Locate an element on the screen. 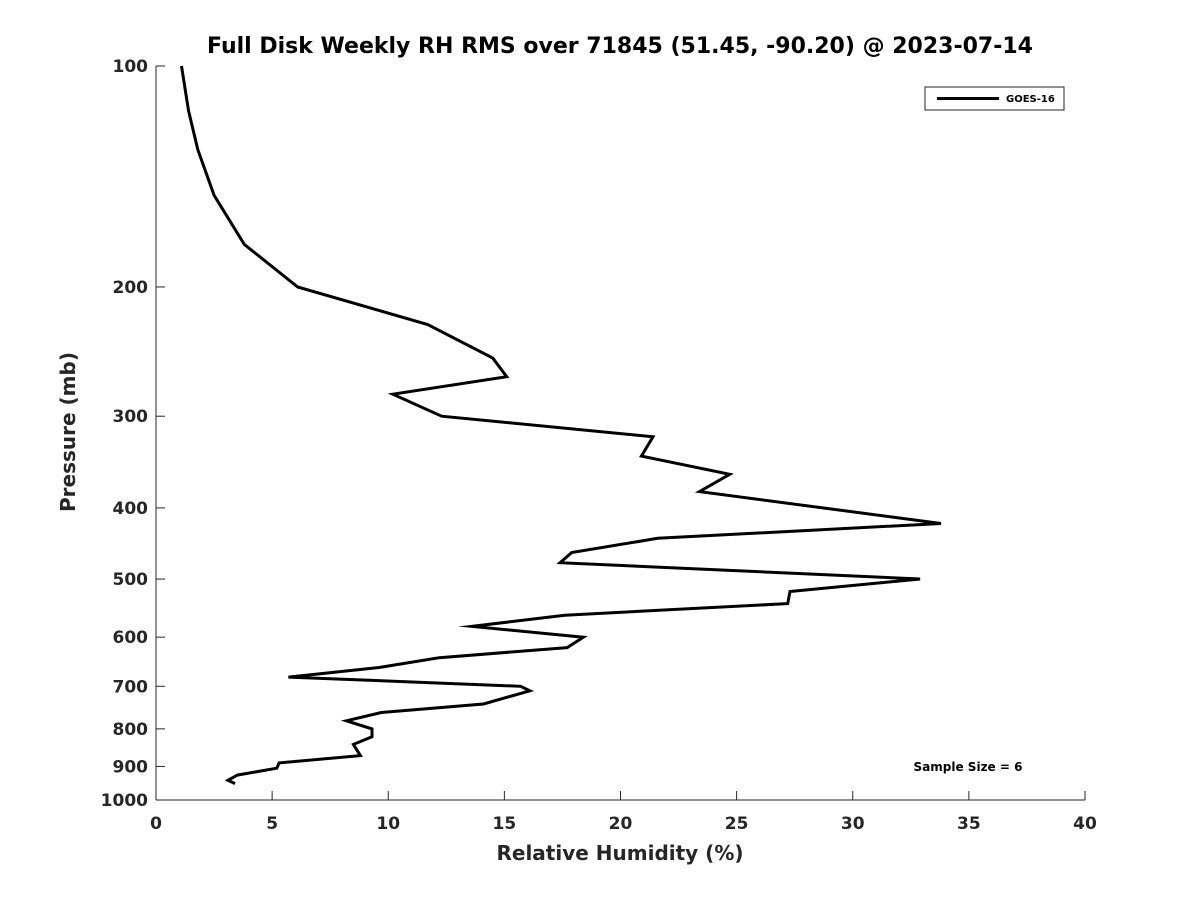 This screenshot has width=1200, height=900. y-tick-label: 300 is located at coordinates (131, 417).